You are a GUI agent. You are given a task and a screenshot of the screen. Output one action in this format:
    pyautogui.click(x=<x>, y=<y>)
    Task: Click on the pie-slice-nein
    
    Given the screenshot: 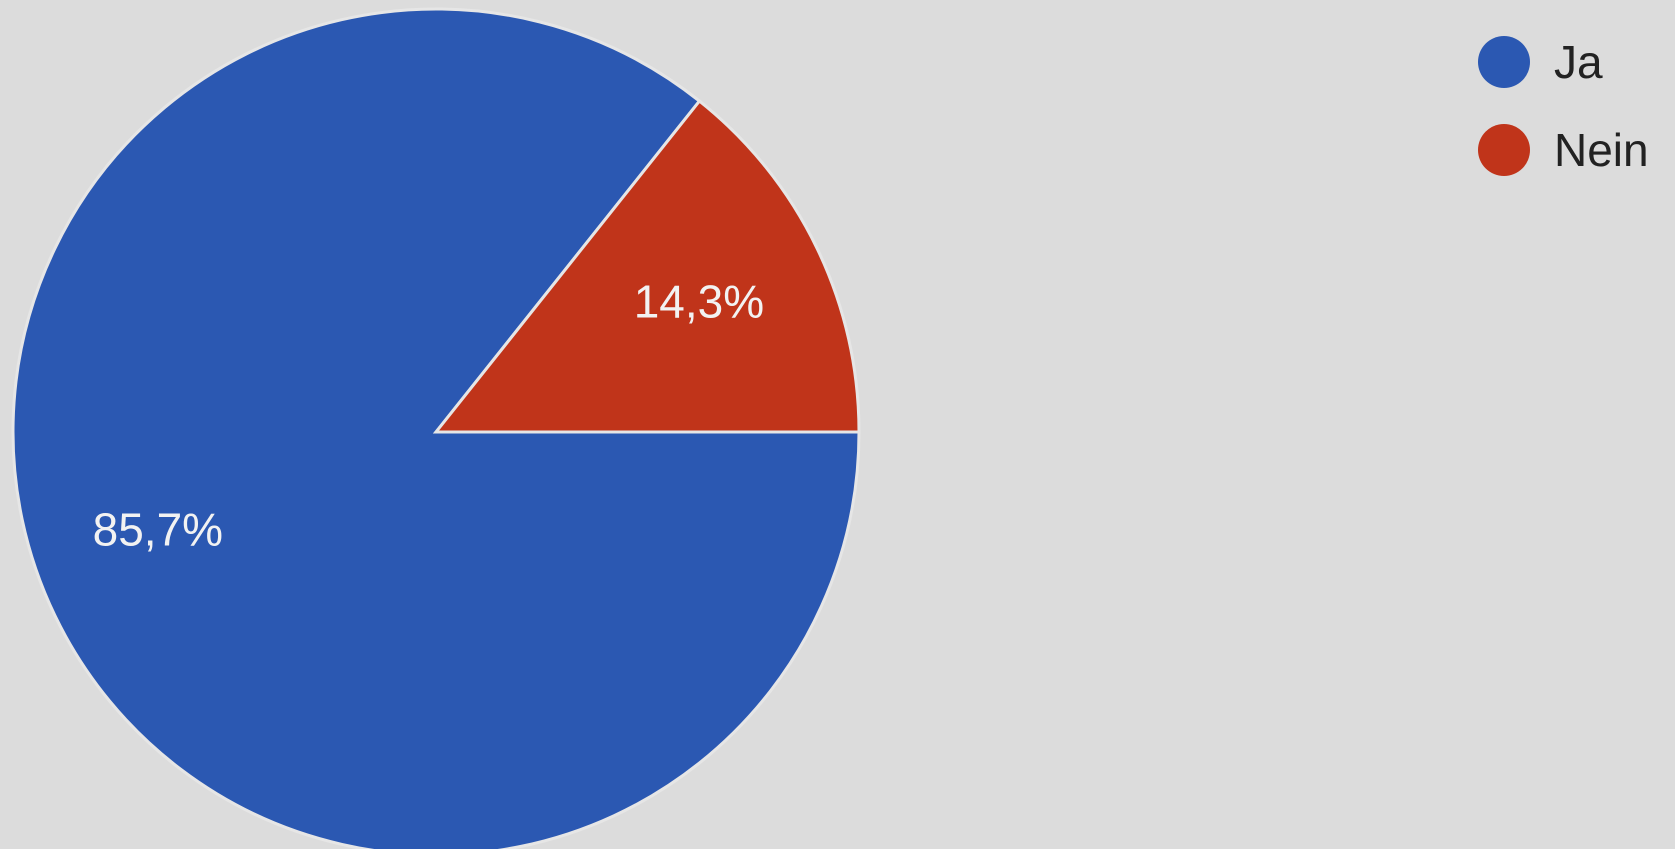 What is the action you would take?
    pyautogui.click(x=646, y=266)
    